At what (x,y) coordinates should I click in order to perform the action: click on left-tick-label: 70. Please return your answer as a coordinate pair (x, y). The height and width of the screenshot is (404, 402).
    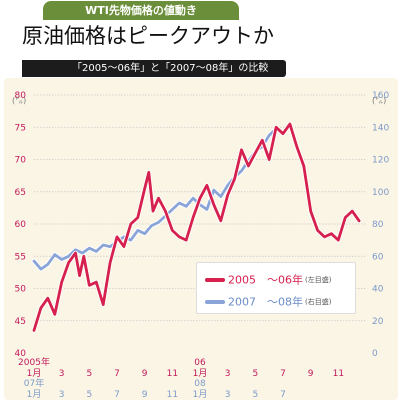
    Looking at the image, I should click on (21, 161).